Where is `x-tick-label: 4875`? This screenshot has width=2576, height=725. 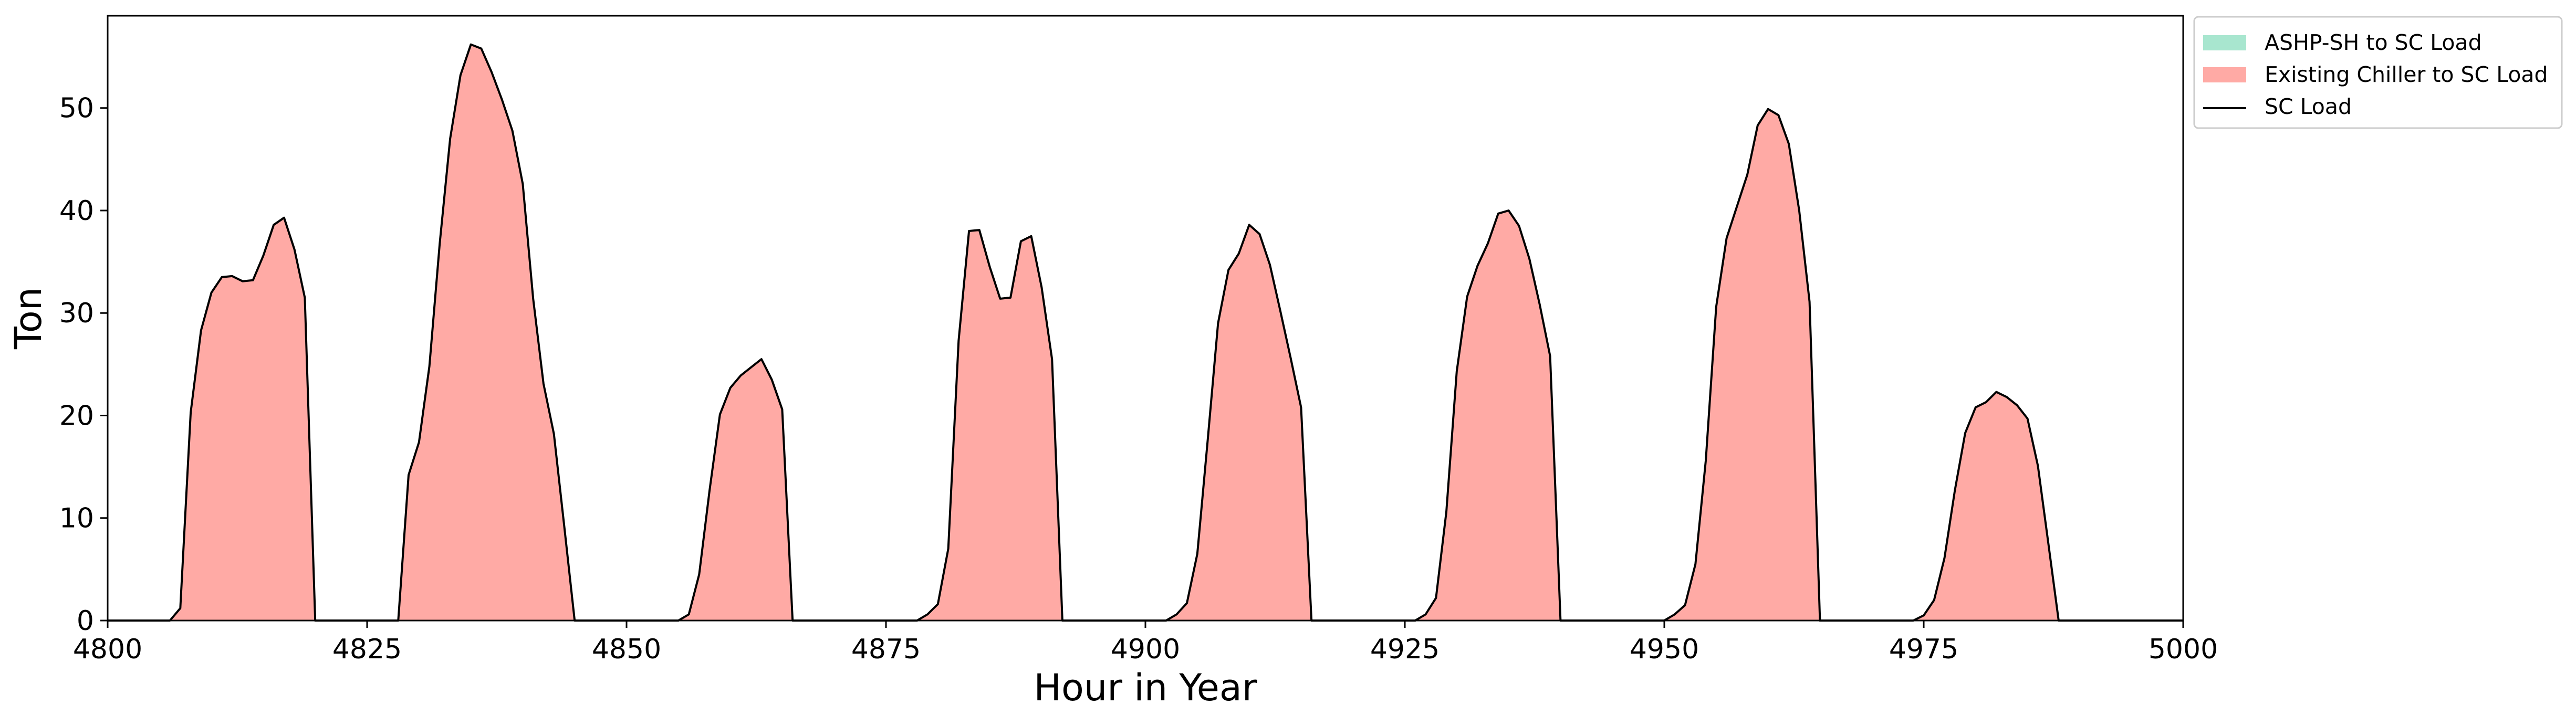 x-tick-label: 4875 is located at coordinates (886, 649).